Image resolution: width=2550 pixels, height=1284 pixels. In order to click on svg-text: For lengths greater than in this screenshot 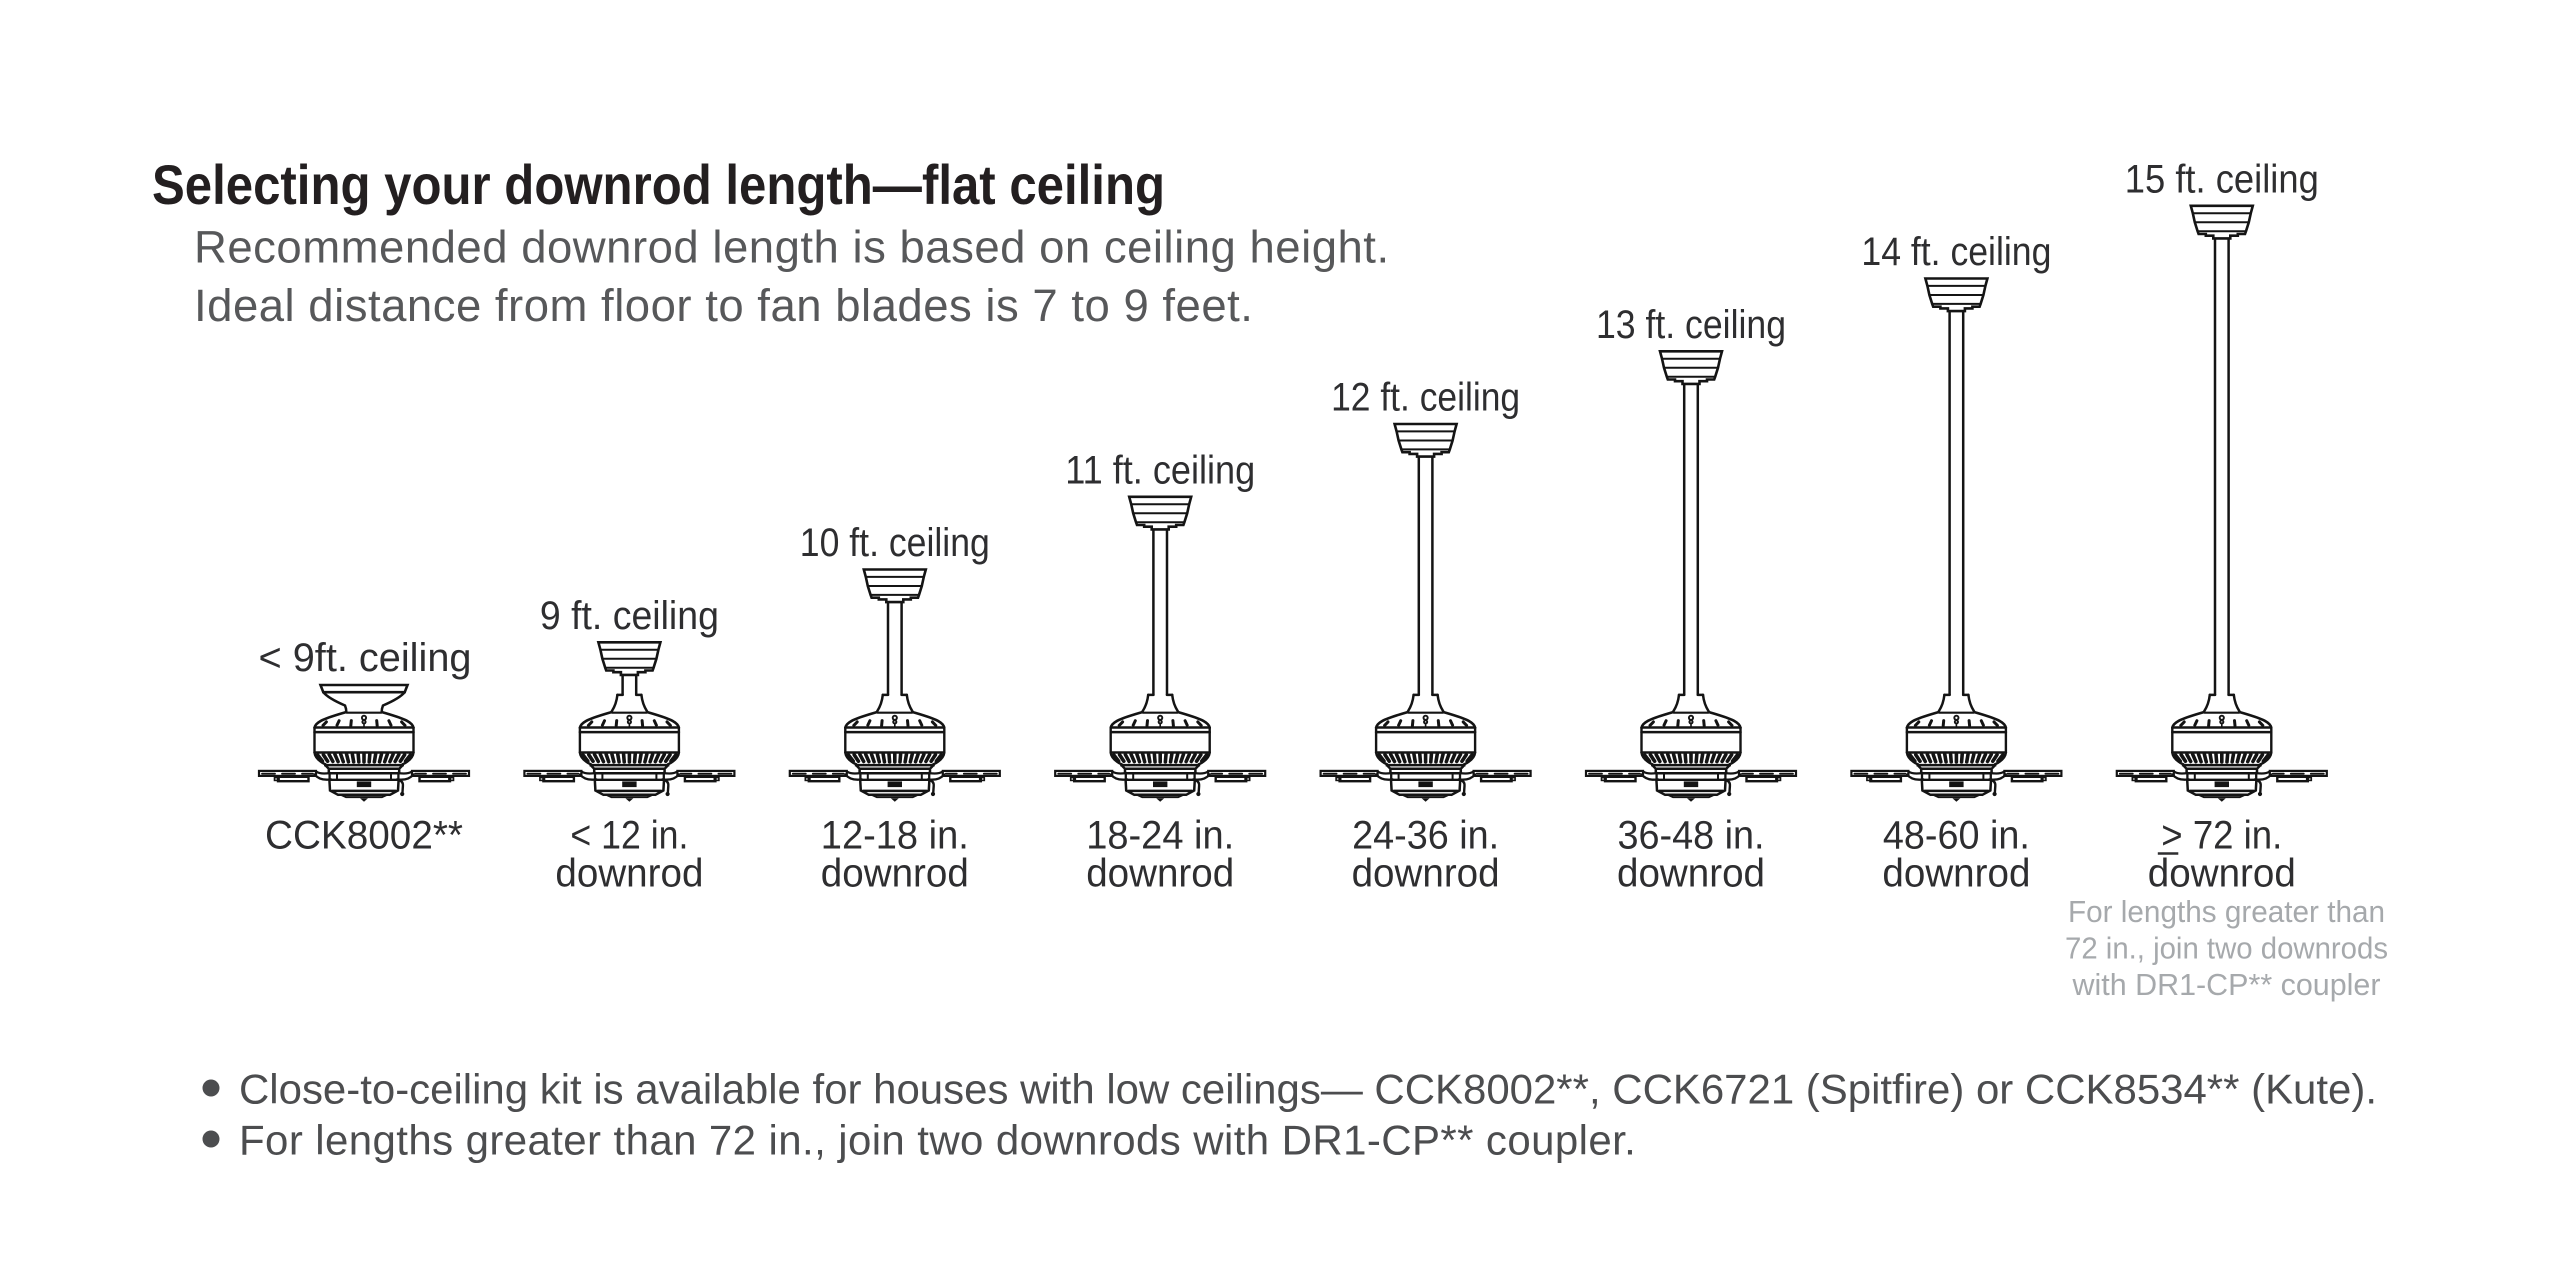, I will do `click(2226, 911)`.